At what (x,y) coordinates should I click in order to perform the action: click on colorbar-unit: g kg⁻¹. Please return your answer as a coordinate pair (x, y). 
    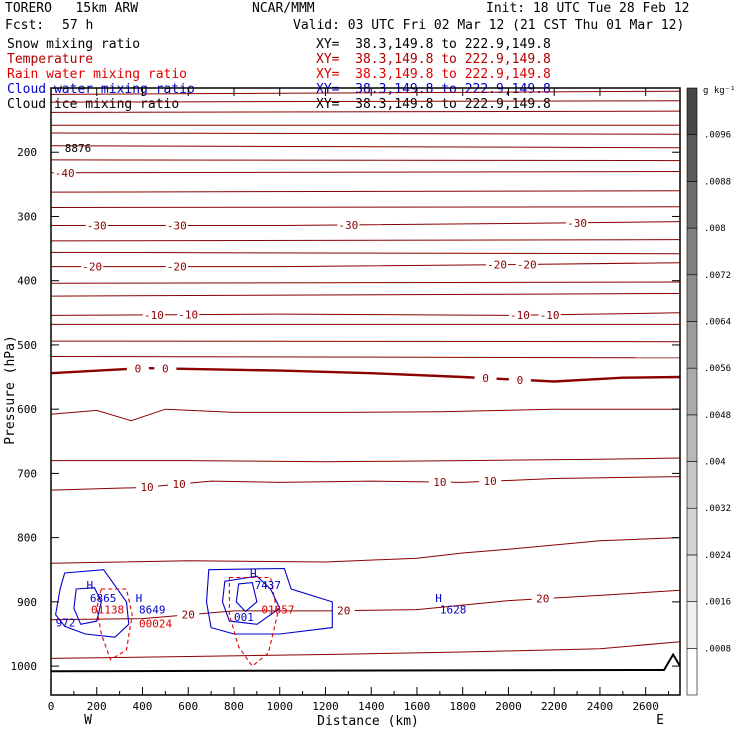
    Looking at the image, I should click on (719, 91).